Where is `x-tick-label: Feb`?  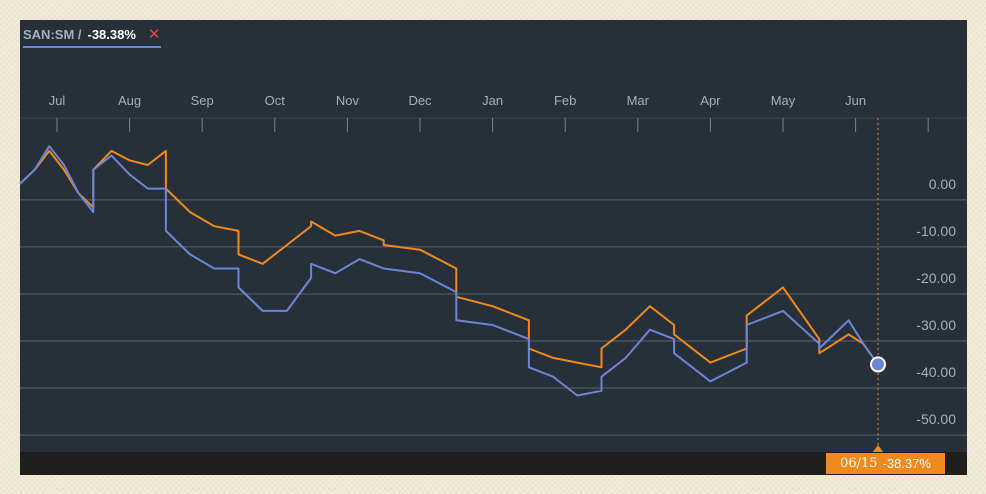 x-tick-label: Feb is located at coordinates (565, 100).